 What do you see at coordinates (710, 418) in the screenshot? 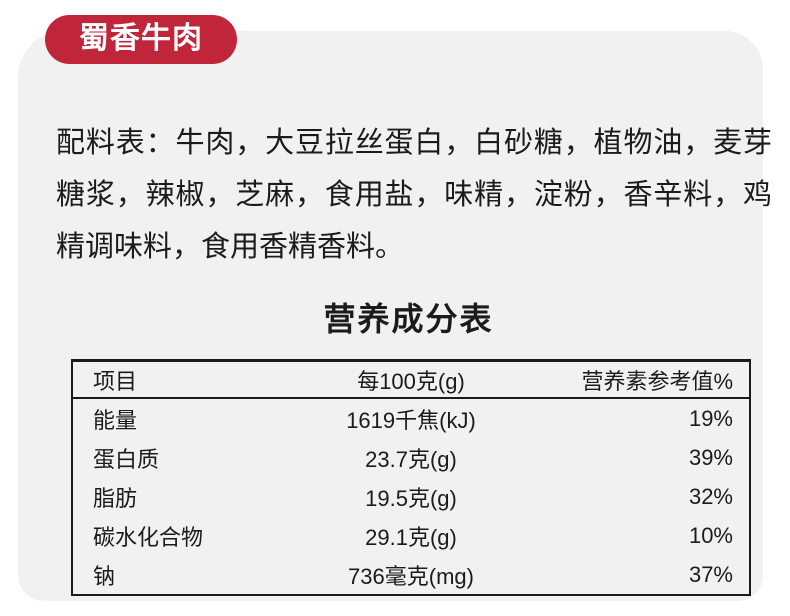
I see `cell-nrv: 19%` at bounding box center [710, 418].